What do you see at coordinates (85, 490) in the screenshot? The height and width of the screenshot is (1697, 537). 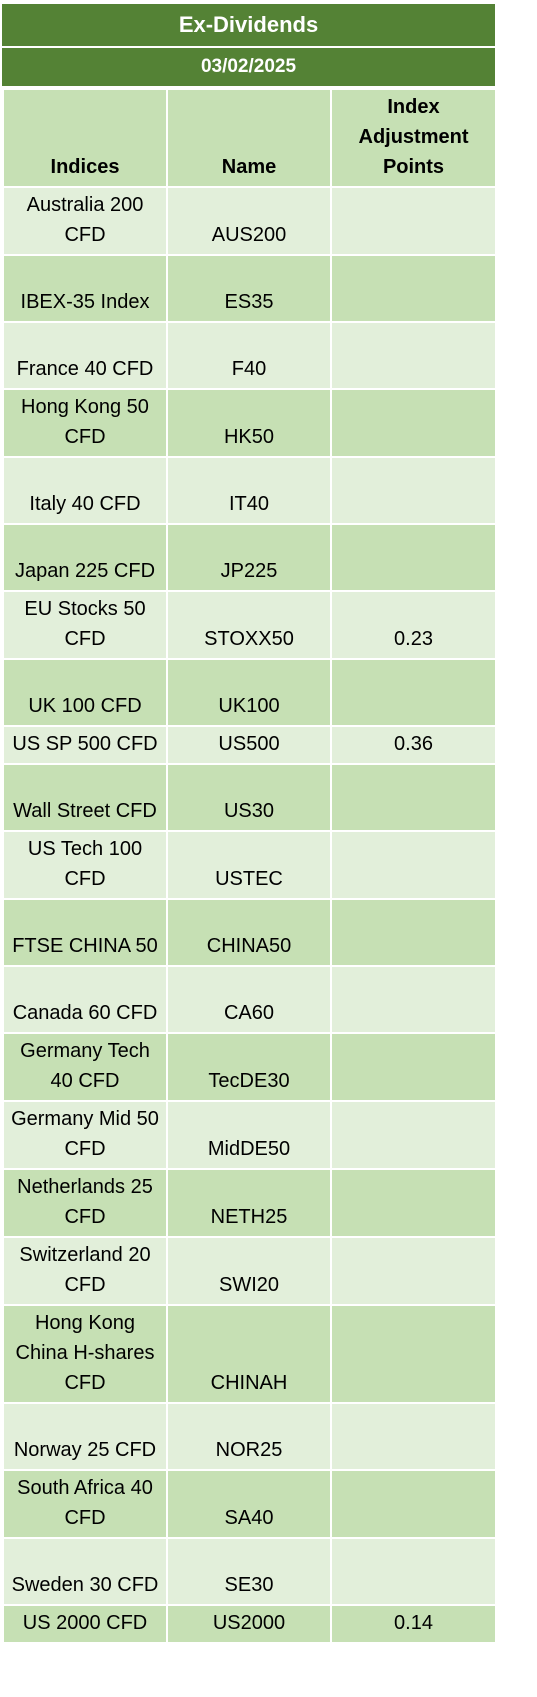 I see `index-cell: Italy 40 CFD` at bounding box center [85, 490].